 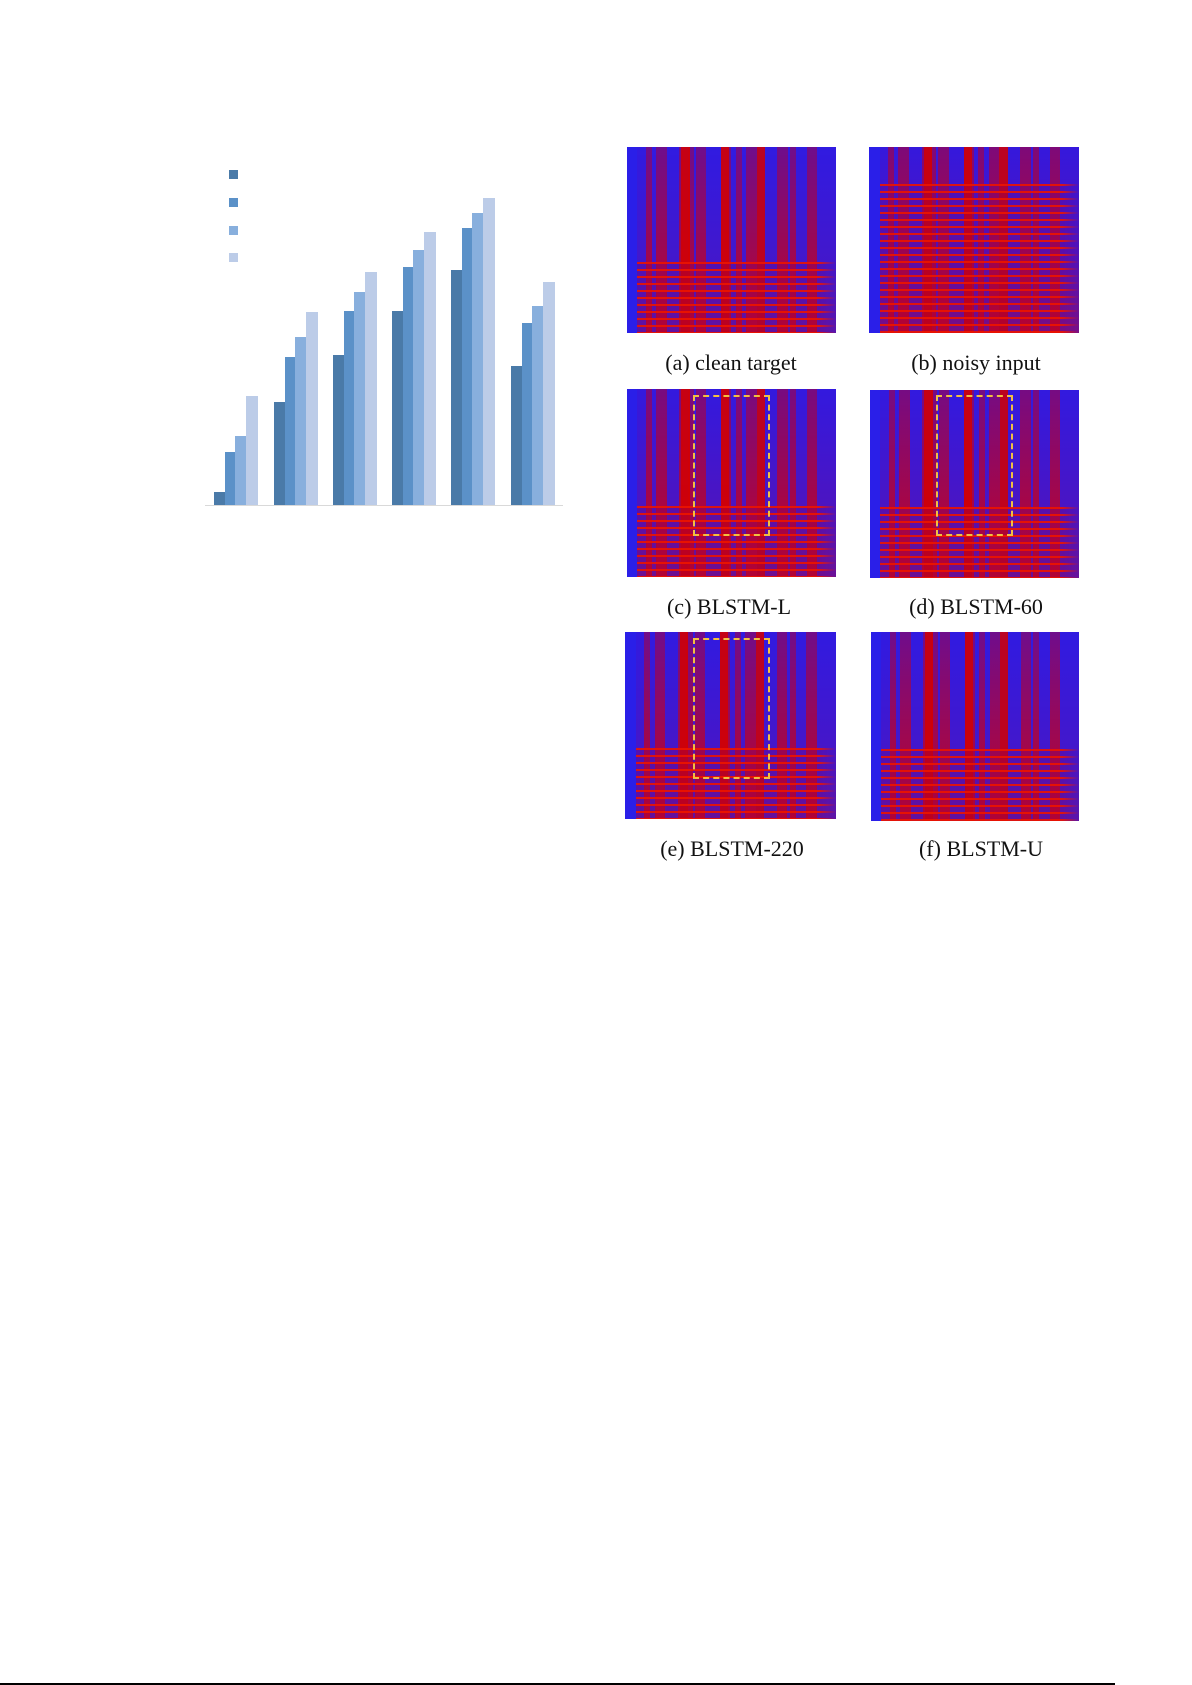 I want to click on caption-b: (b) noisy input, so click(x=976, y=362).